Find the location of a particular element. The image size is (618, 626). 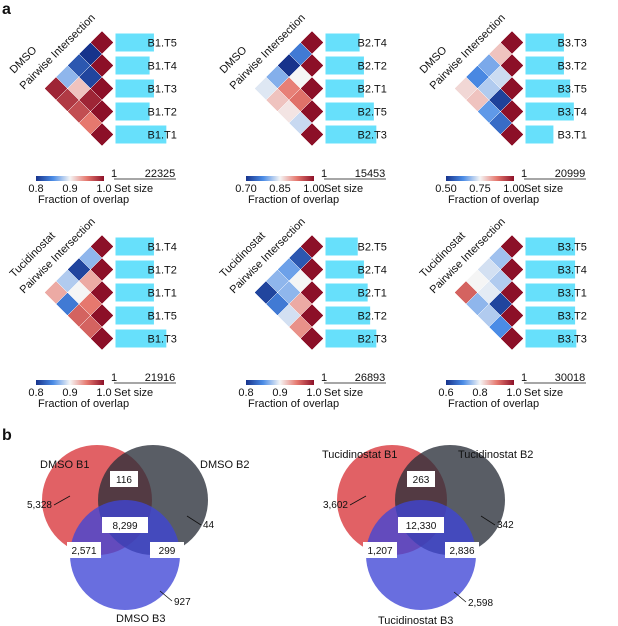

venn-count-ac: 1,207 is located at coordinates (379, 551).